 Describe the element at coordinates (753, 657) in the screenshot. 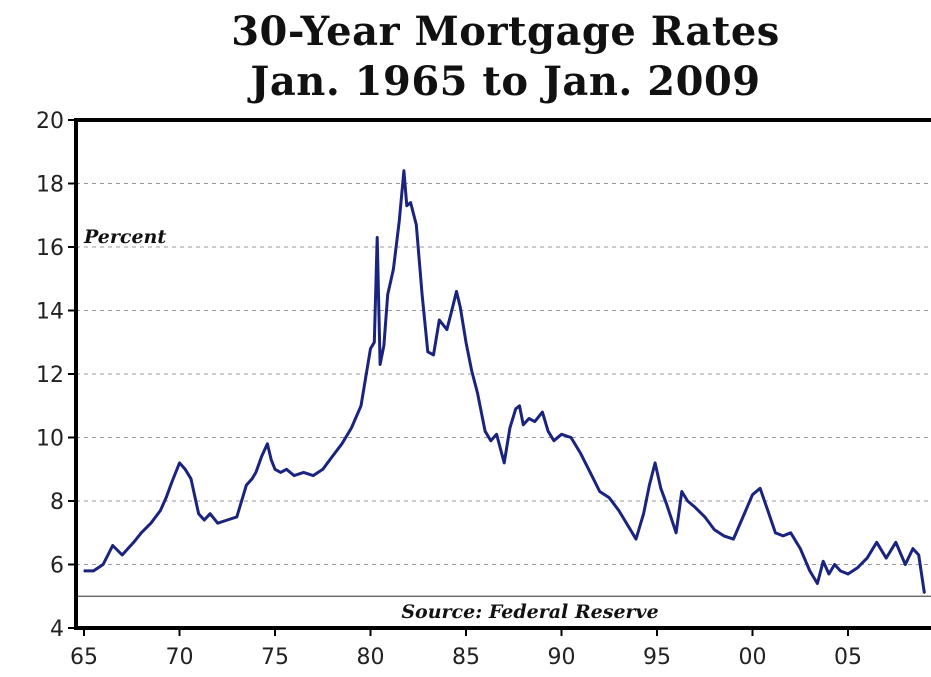

I see `x-tick-label: 00` at that location.